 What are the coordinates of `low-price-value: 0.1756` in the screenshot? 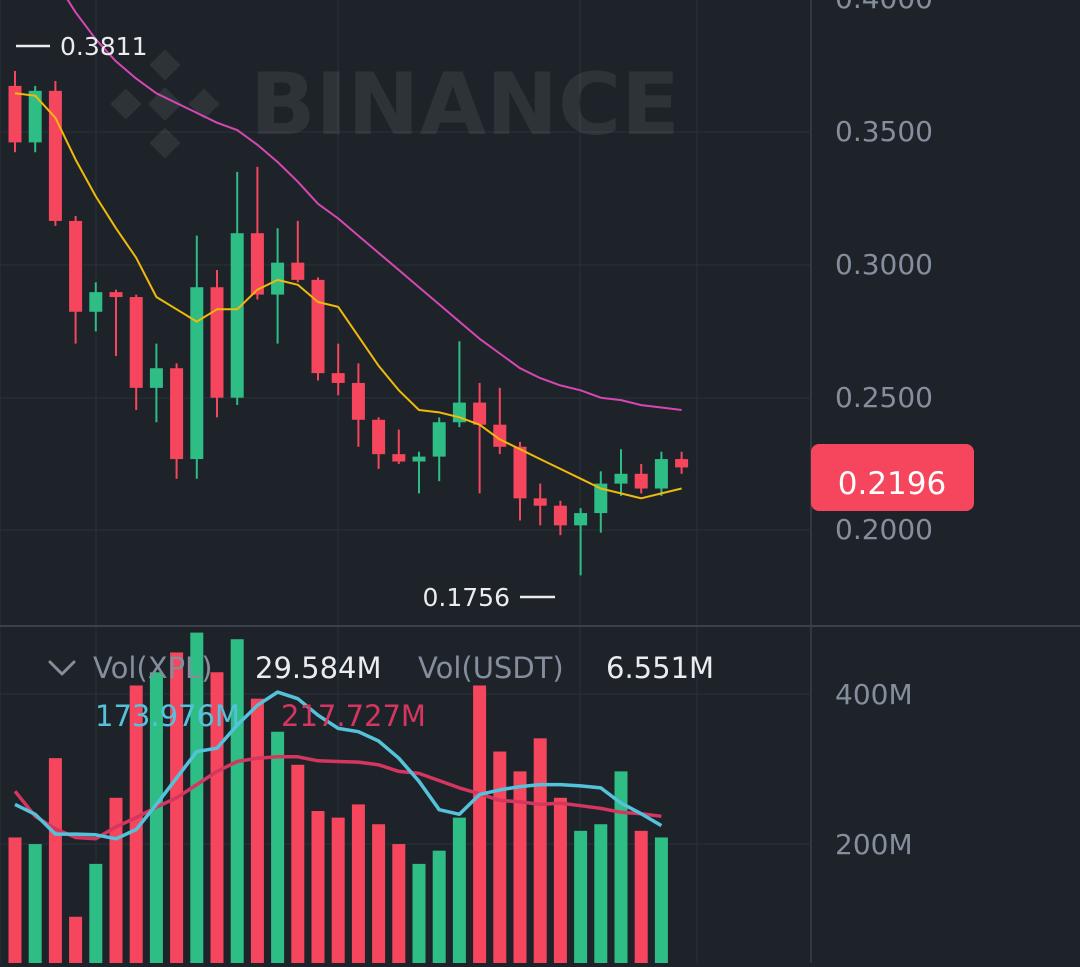 It's located at (466, 597).